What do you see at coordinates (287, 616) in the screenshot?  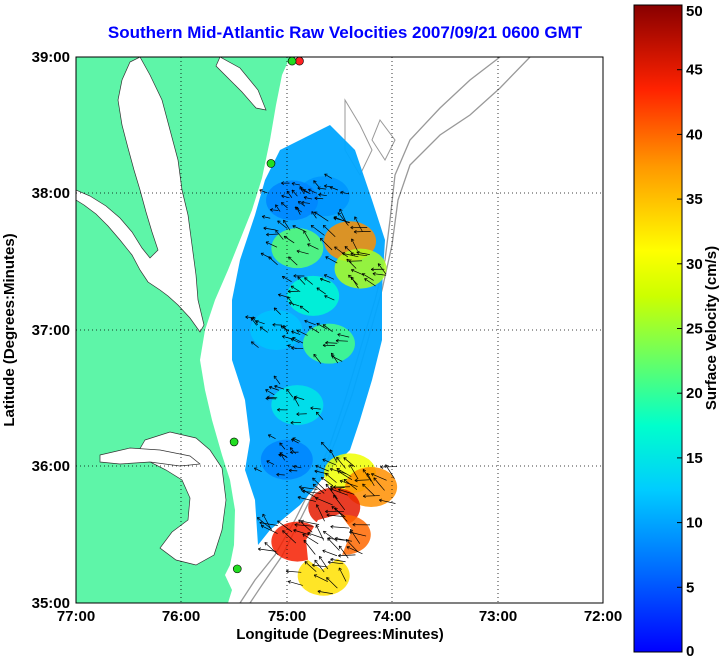 I see `x-tick-label: 75:00` at bounding box center [287, 616].